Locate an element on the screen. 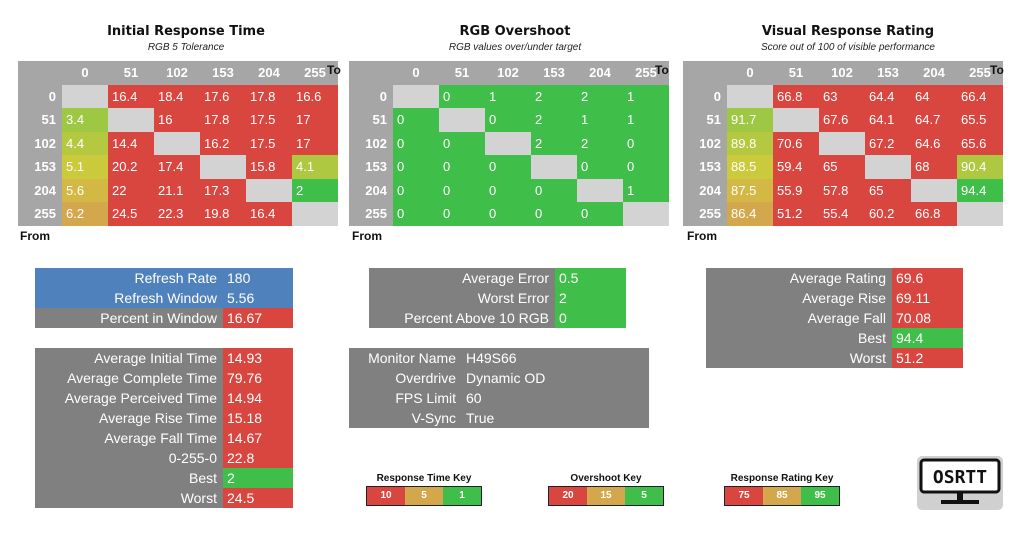 This screenshot has height=552, width=1024. heatmap-cell: 5.1 is located at coordinates (85, 167).